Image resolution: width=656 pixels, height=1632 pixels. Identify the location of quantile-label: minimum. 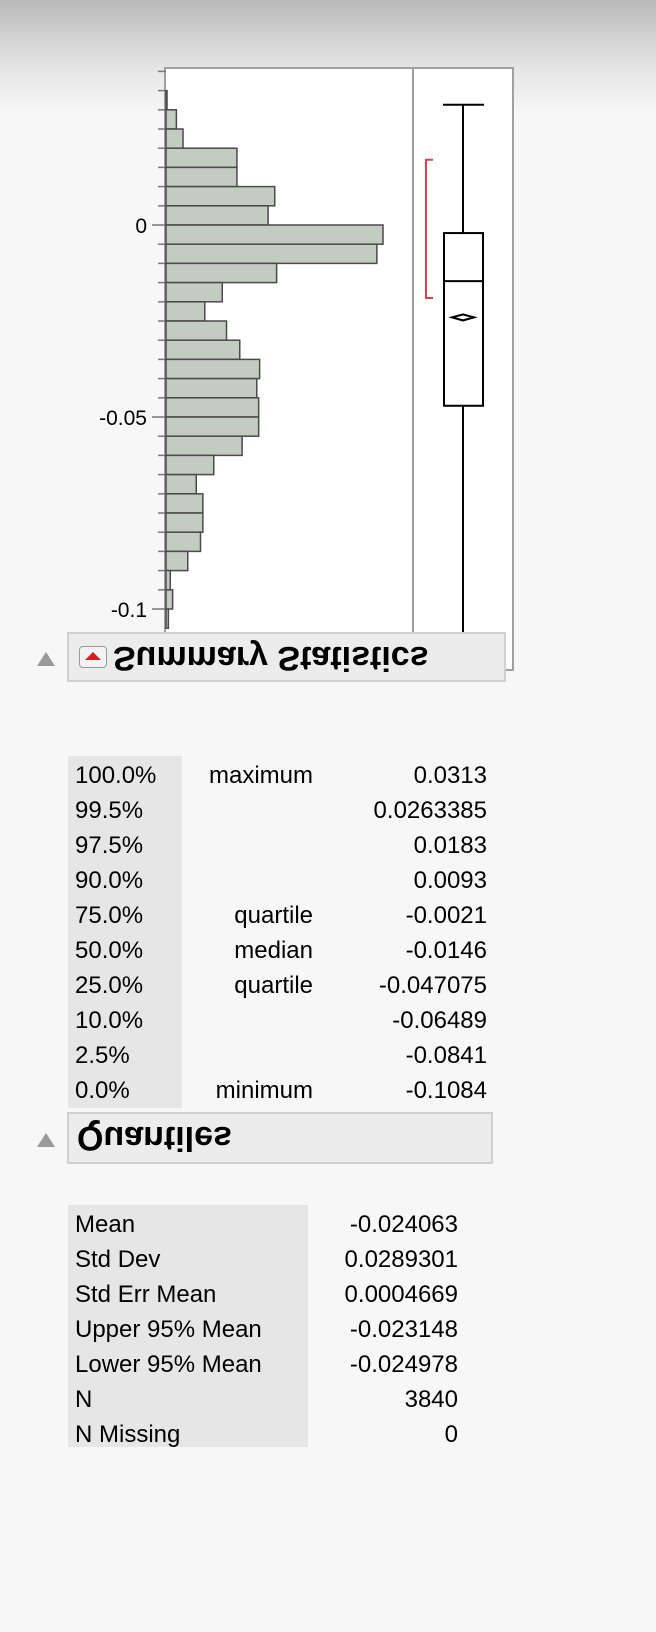
(264, 1090).